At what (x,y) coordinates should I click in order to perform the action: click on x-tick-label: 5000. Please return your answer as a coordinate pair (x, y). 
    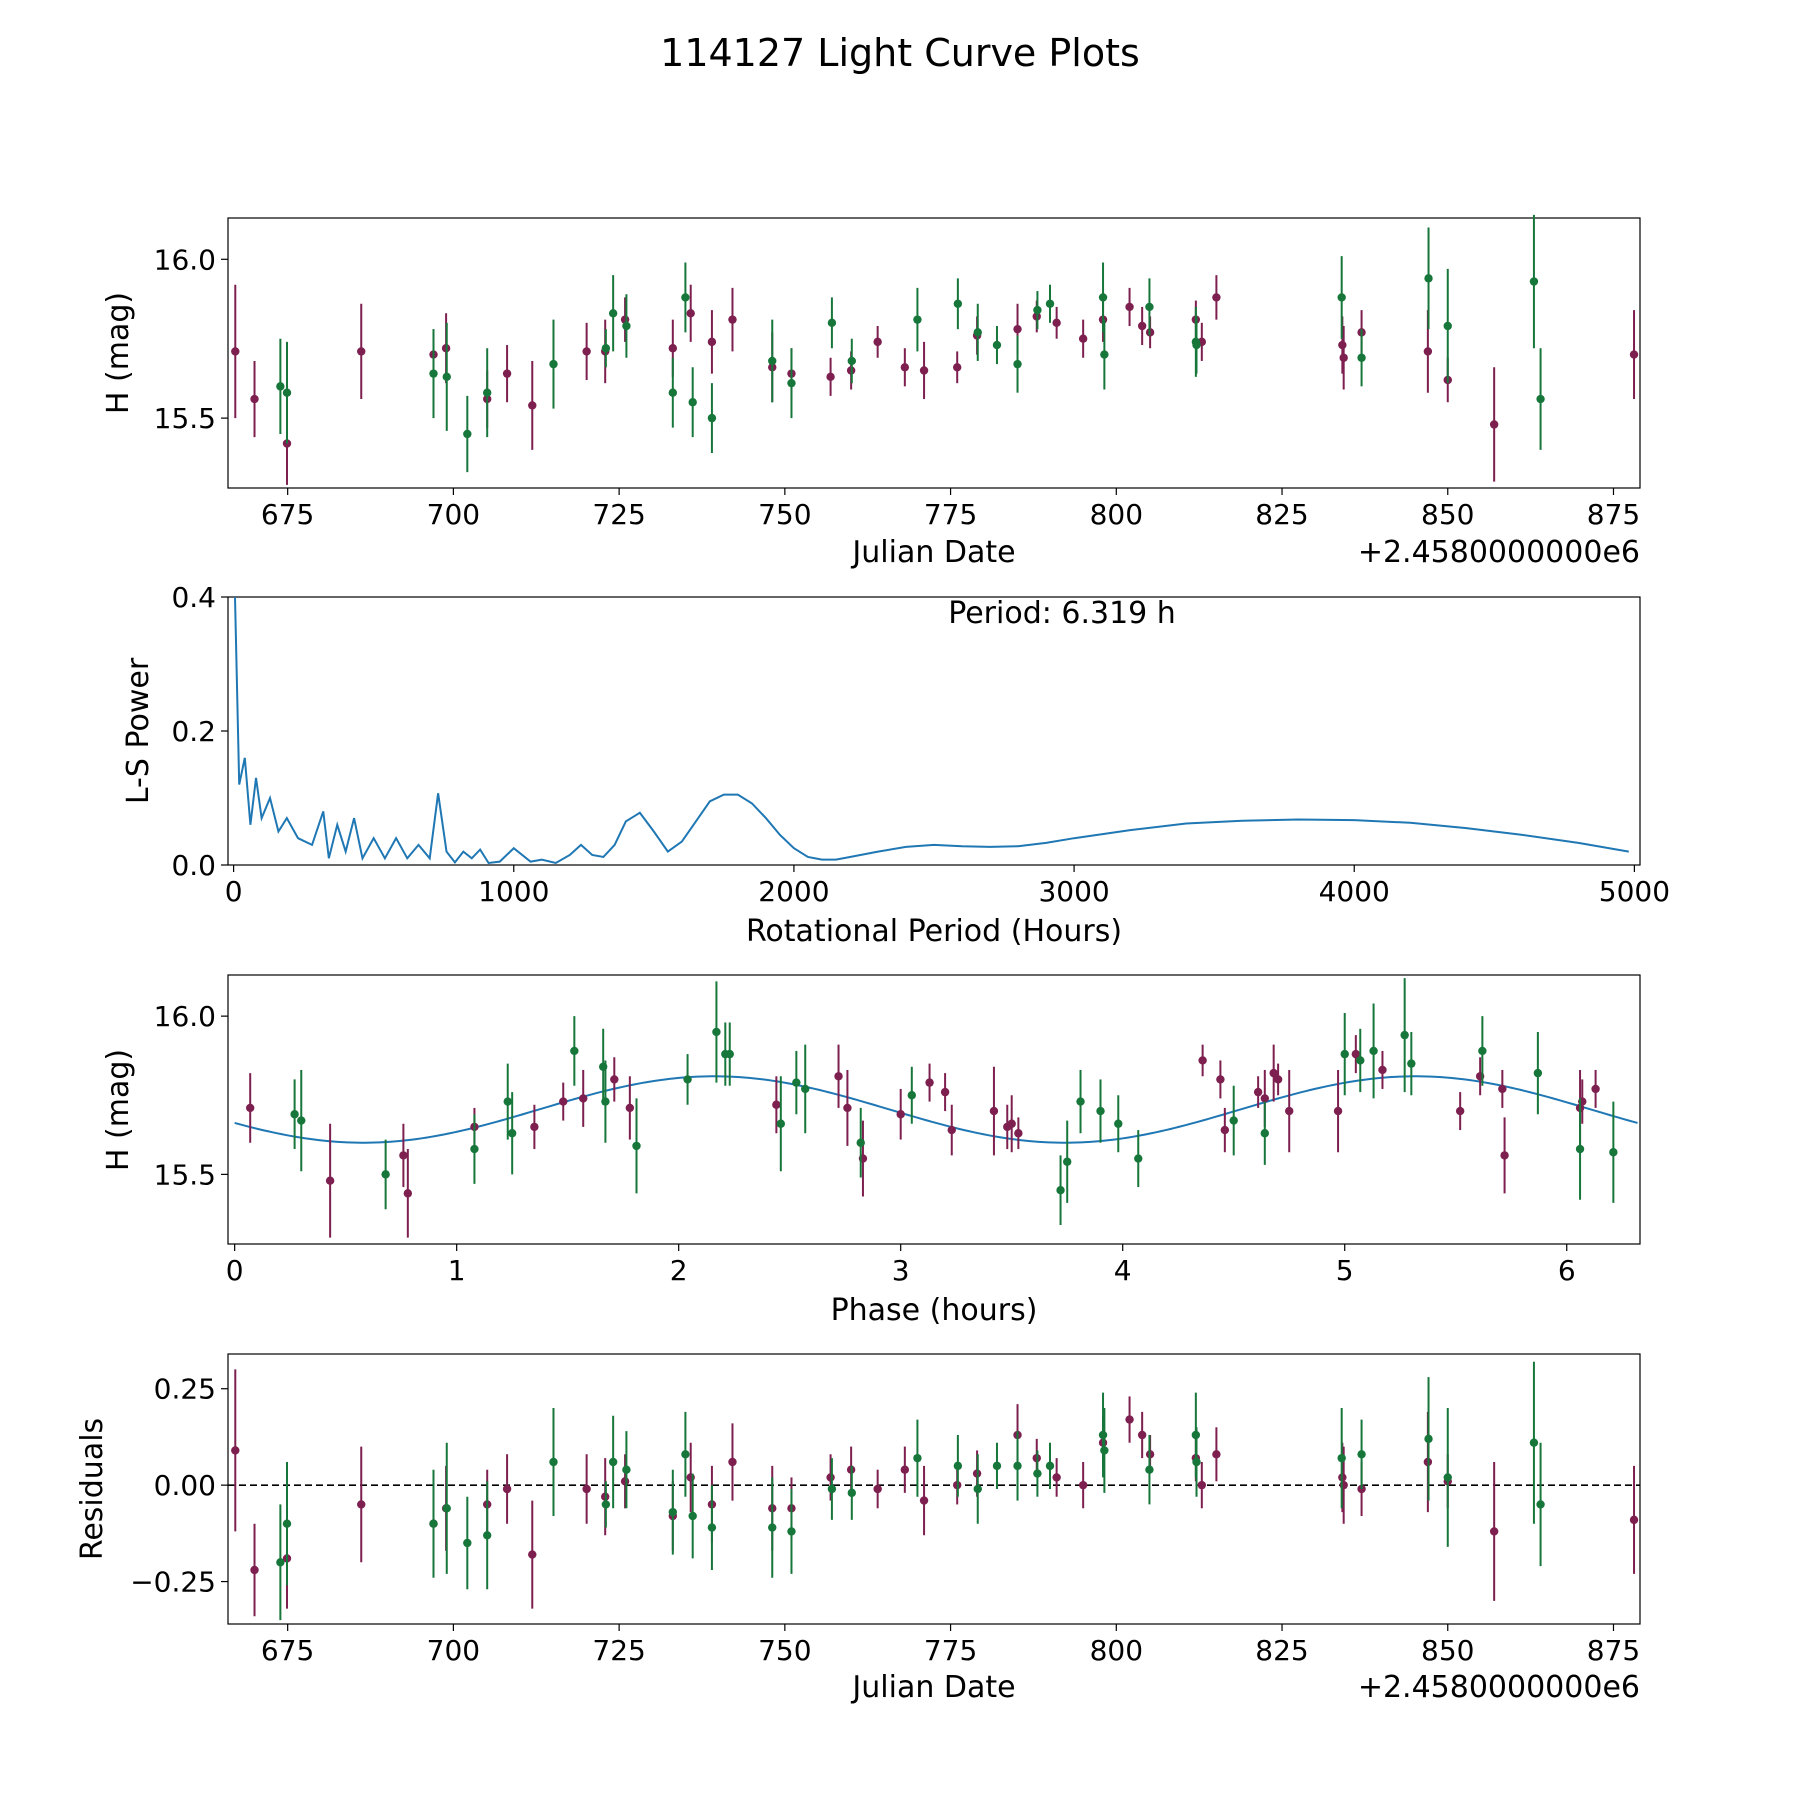
    Looking at the image, I should click on (1634, 891).